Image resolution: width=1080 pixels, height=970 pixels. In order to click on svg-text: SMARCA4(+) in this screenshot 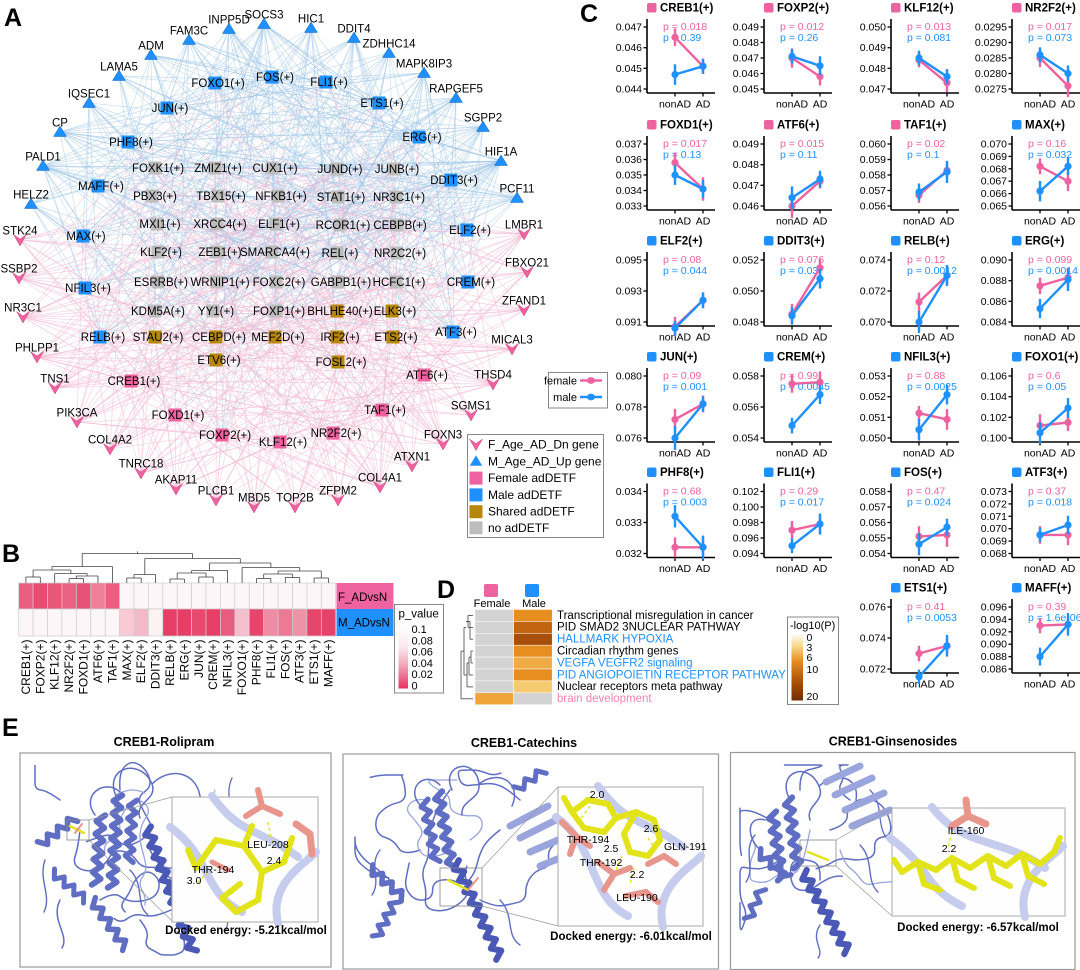, I will do `click(275, 253)`.